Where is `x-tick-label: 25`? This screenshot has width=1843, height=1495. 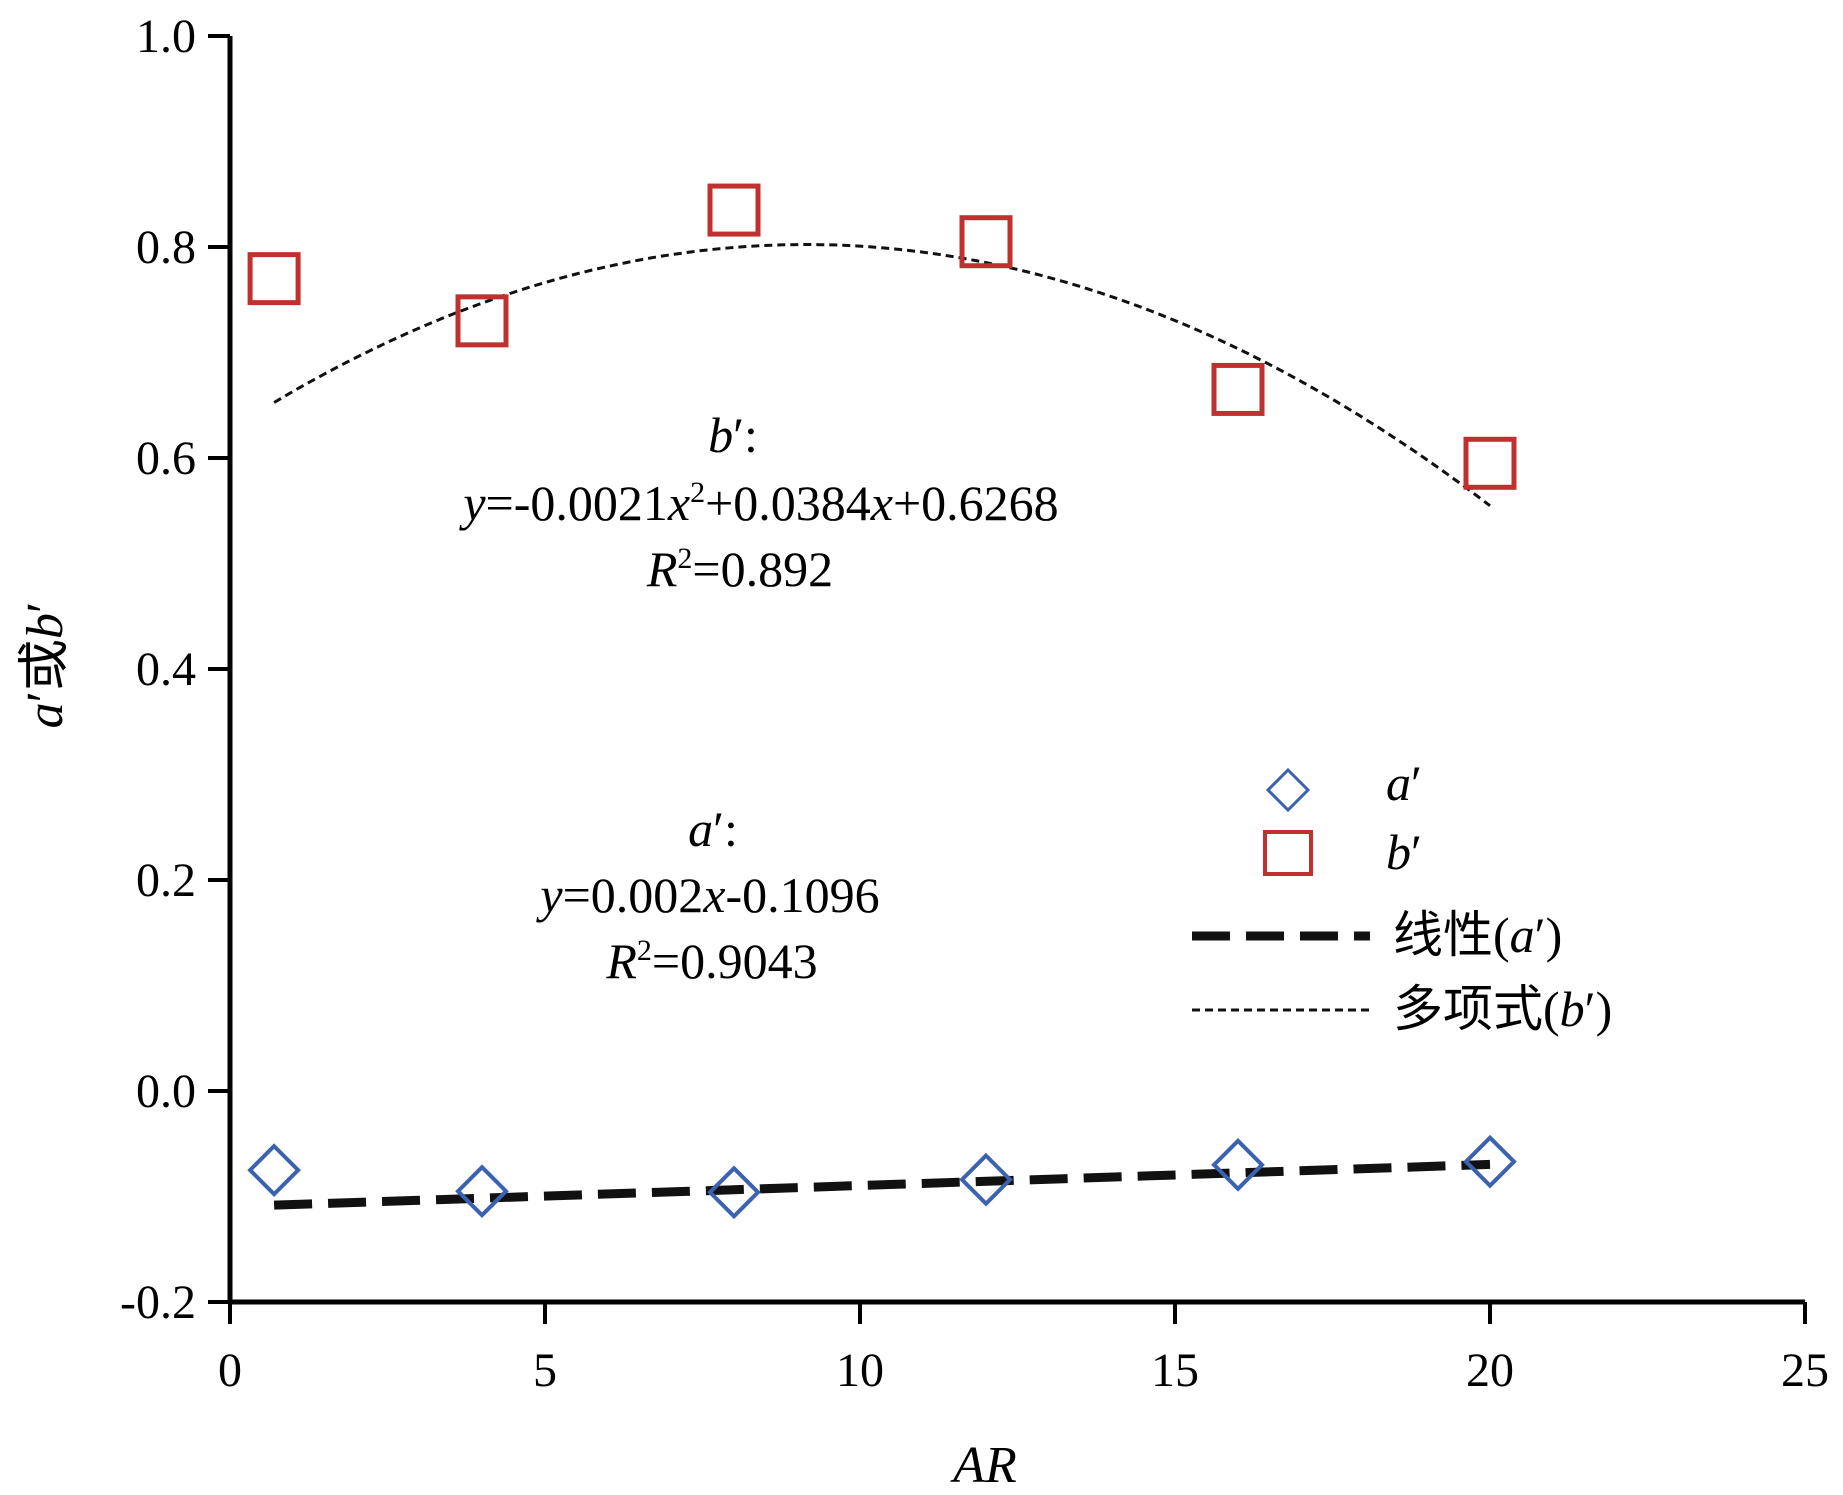 x-tick-label: 25 is located at coordinates (1805, 1370).